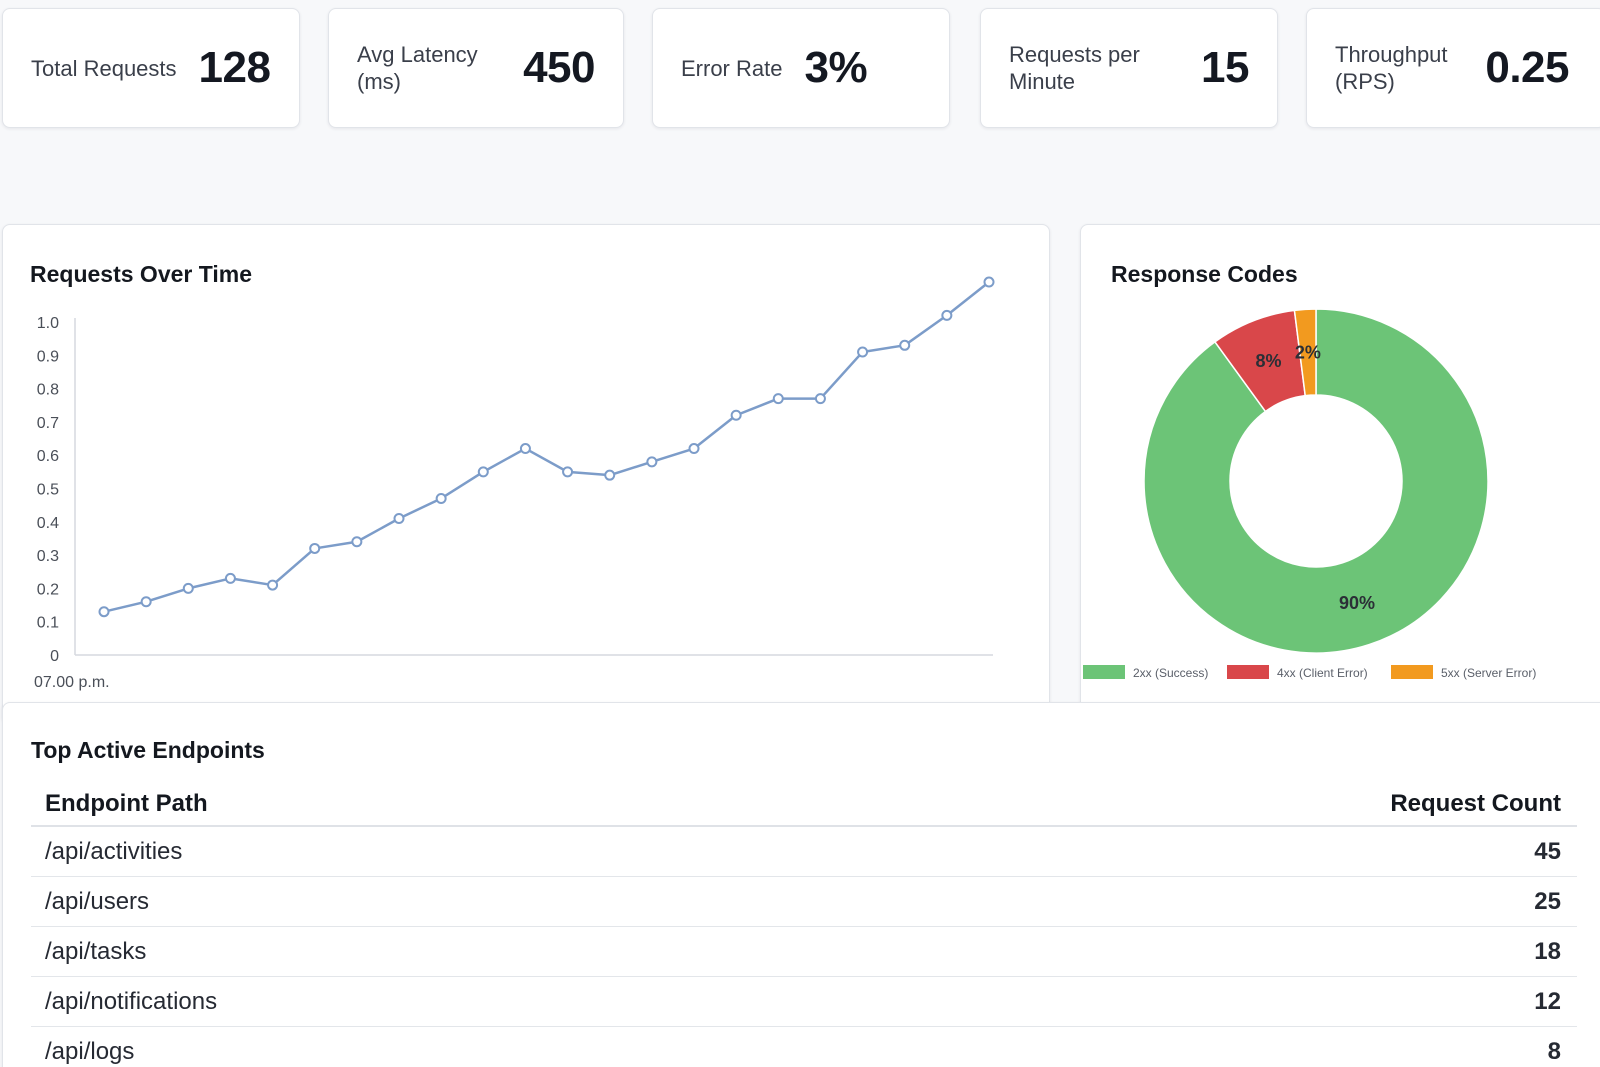  I want to click on slice-label: 2%, so click(1308, 352).